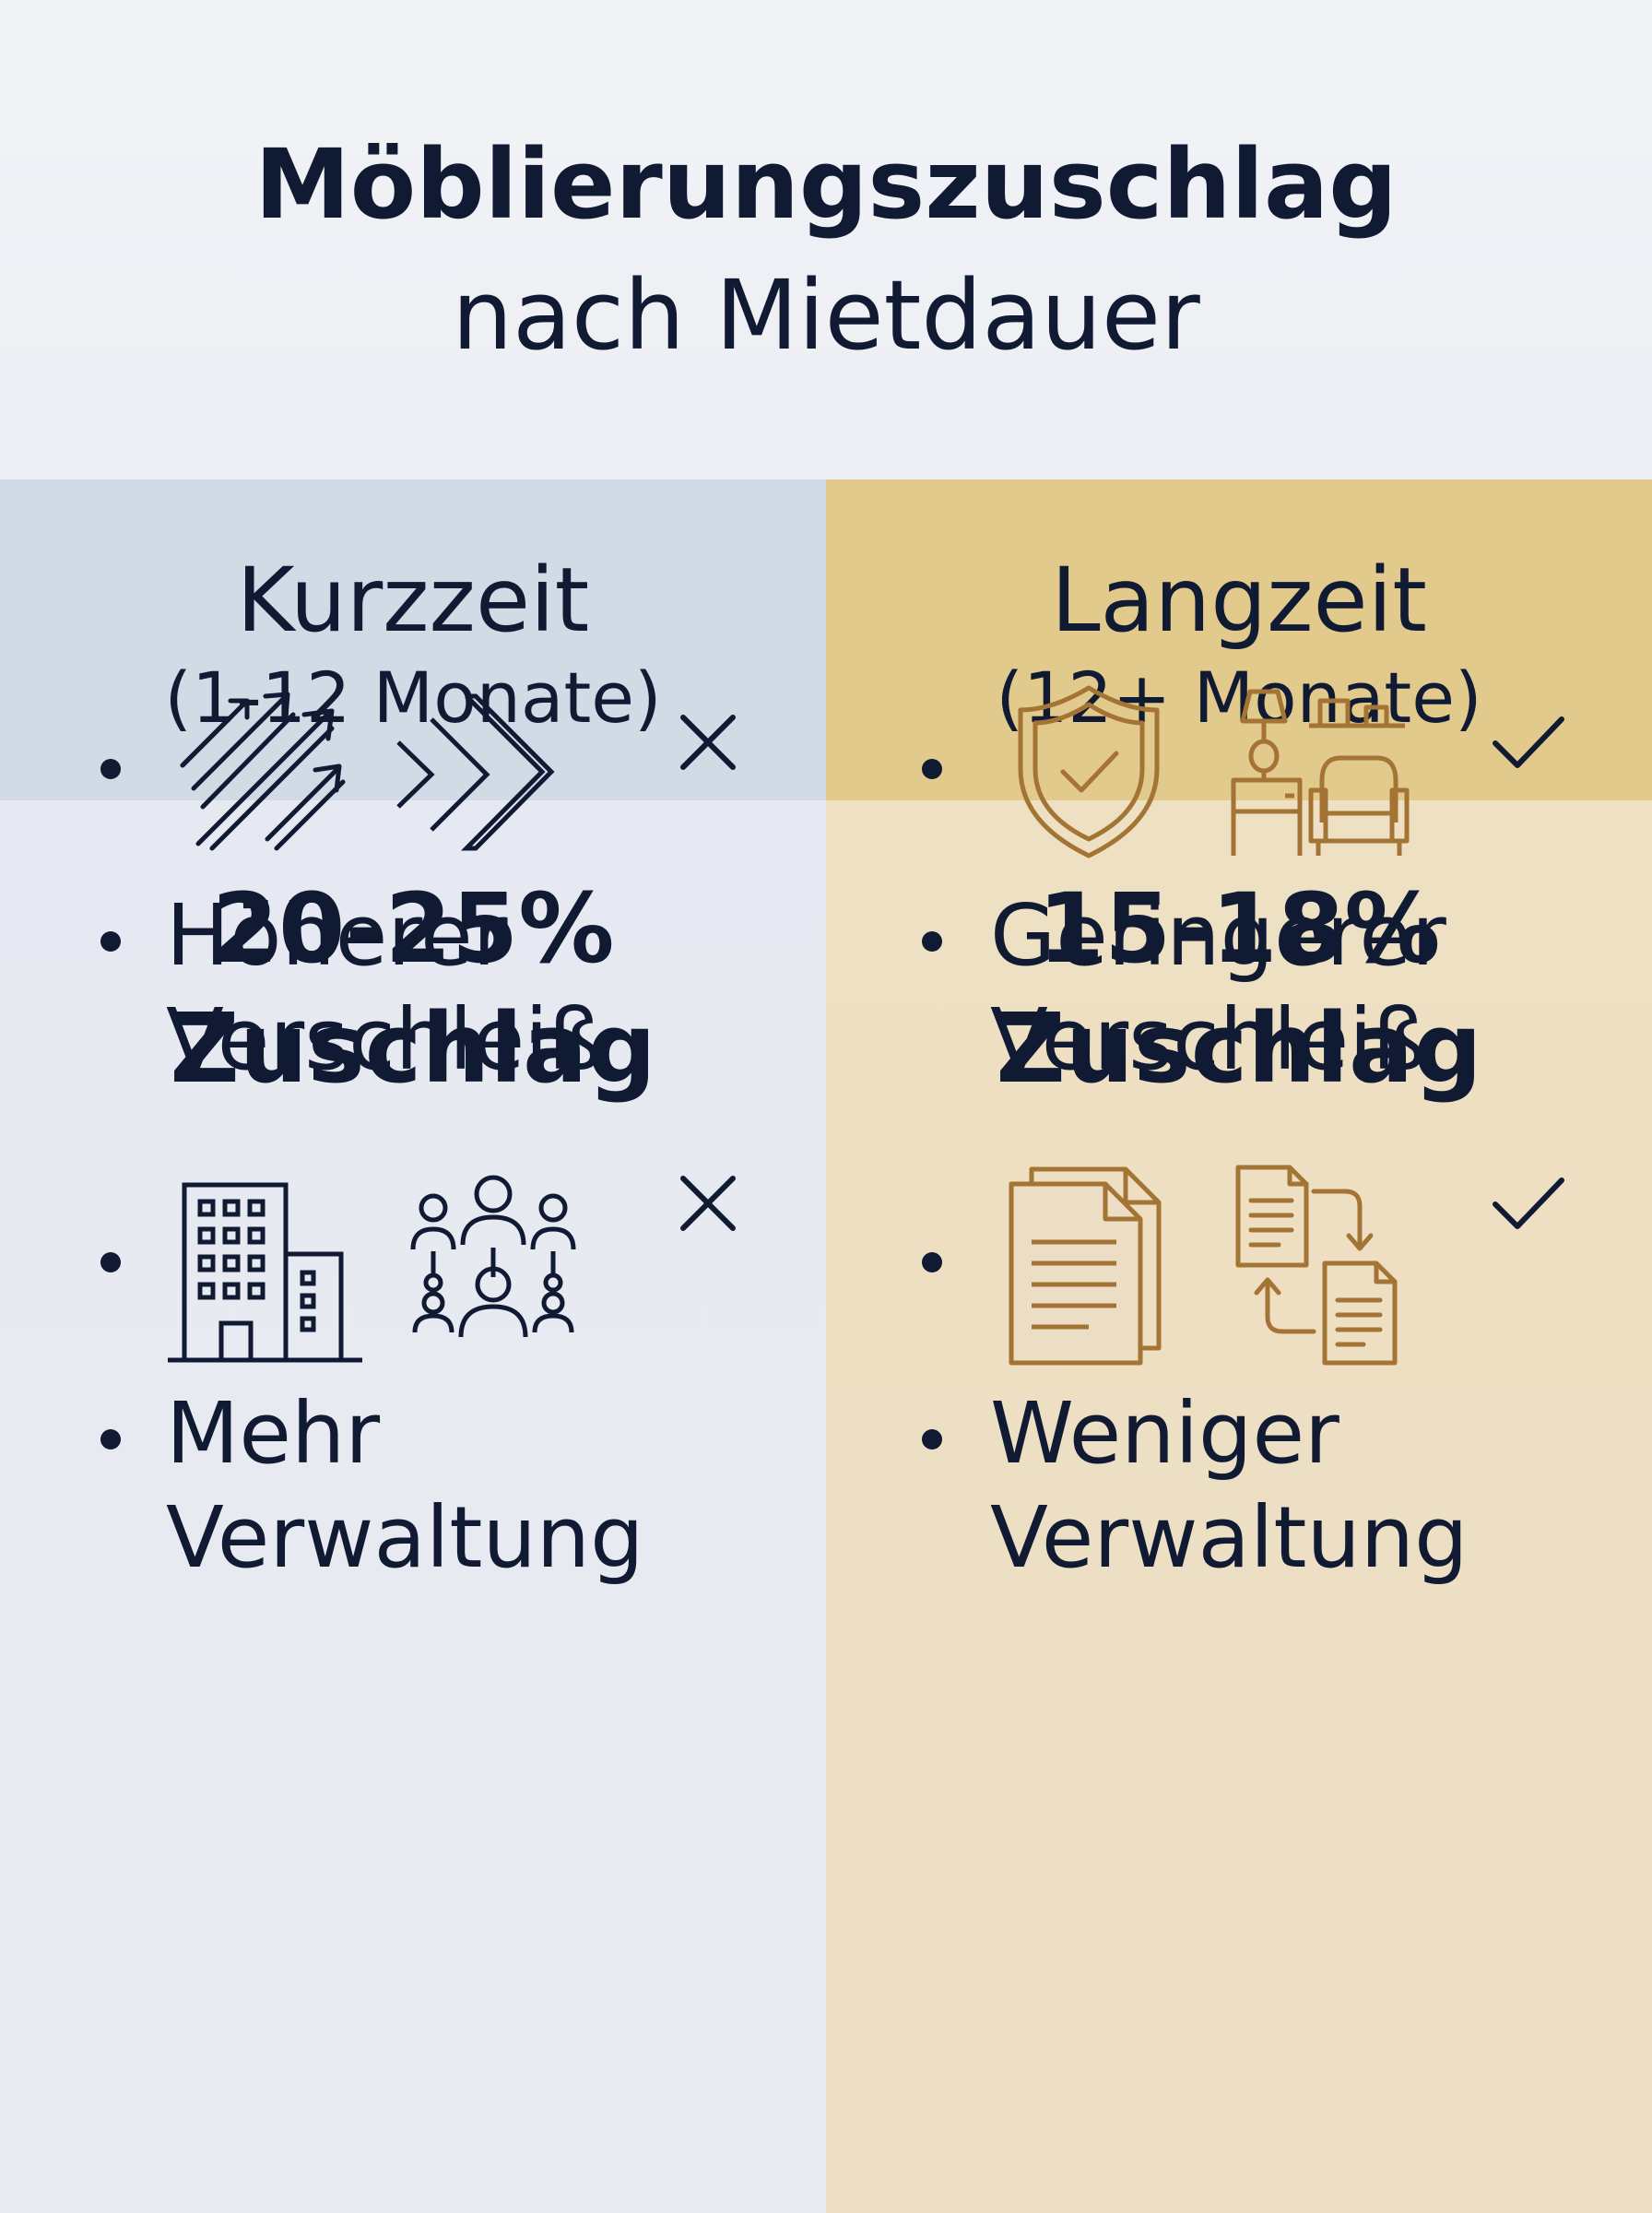  What do you see at coordinates (337, 935) in the screenshot?
I see `item-text-line: Höherer` at bounding box center [337, 935].